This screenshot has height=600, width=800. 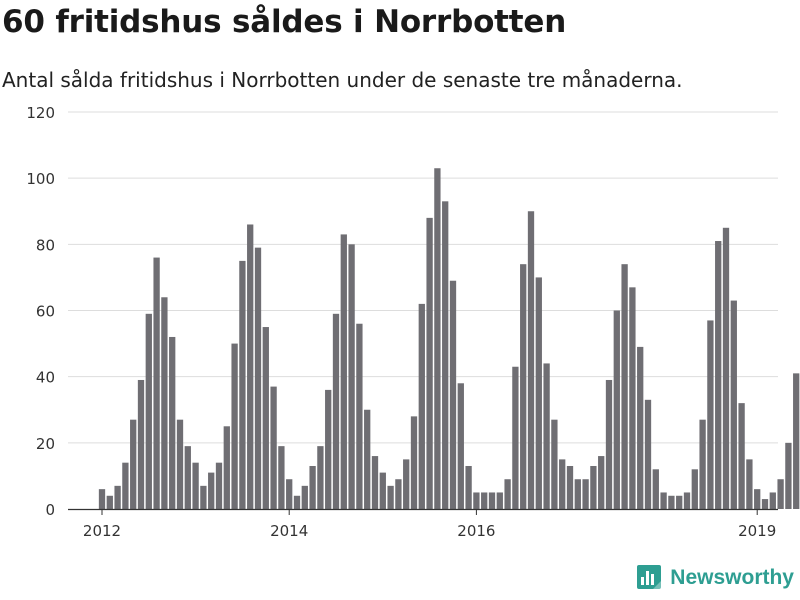 What do you see at coordinates (45, 378) in the screenshot?
I see `y-tick-label: 40` at bounding box center [45, 378].